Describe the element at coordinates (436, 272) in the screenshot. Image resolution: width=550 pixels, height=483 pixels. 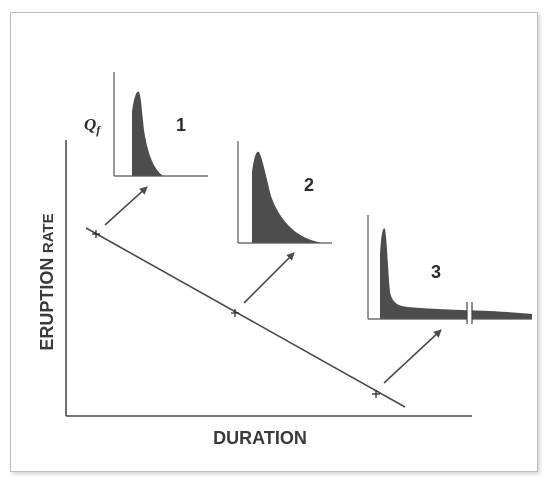
I see `inset-3-label: 3` at that location.